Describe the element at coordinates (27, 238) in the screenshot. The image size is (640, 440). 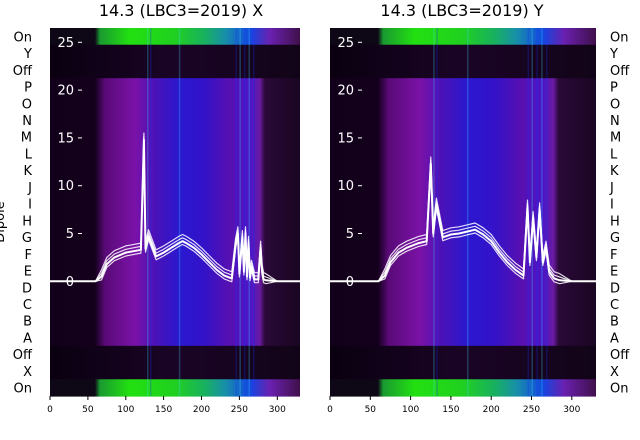
I see `row-label-g: G` at that location.